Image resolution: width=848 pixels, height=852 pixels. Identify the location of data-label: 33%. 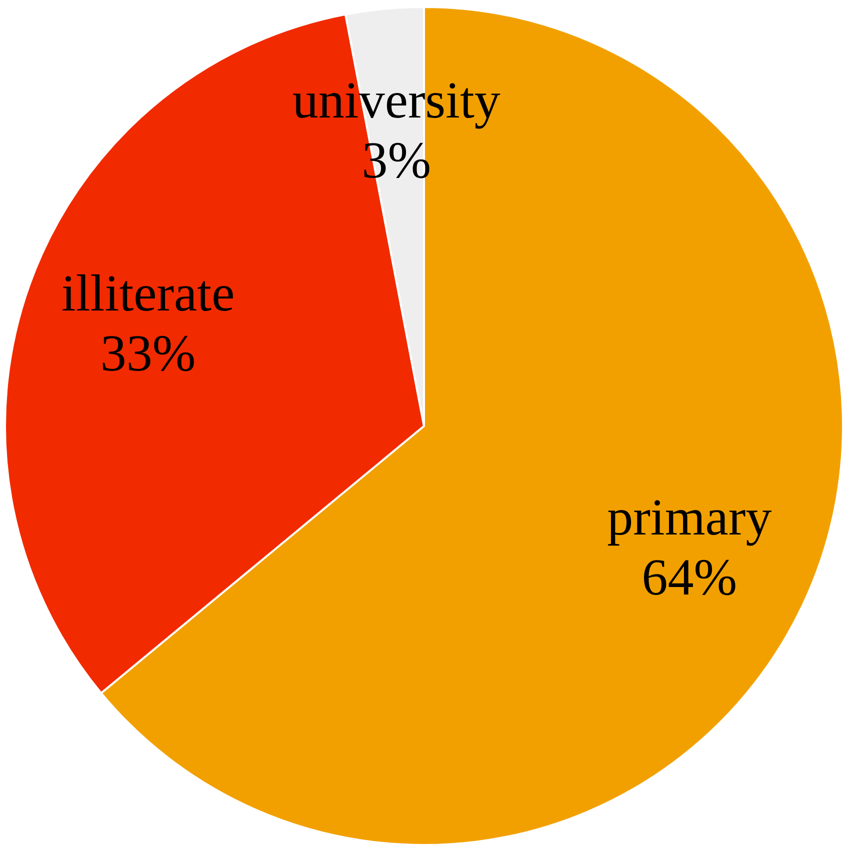
(148, 353).